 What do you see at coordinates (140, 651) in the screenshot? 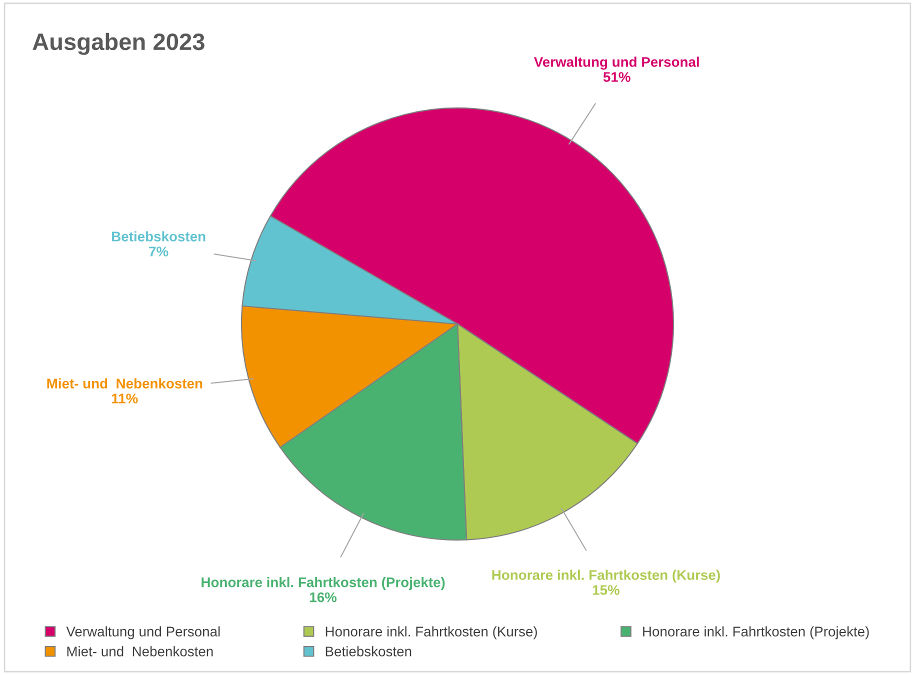
I see `legend-label: Miet- und Nebenkosten` at bounding box center [140, 651].